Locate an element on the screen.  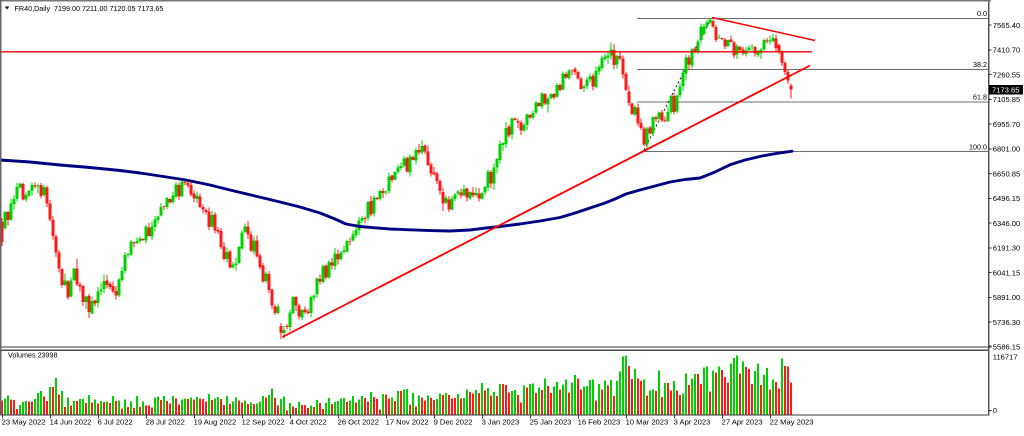
svg-text: 28 Jul 2022 is located at coordinates (165, 422).